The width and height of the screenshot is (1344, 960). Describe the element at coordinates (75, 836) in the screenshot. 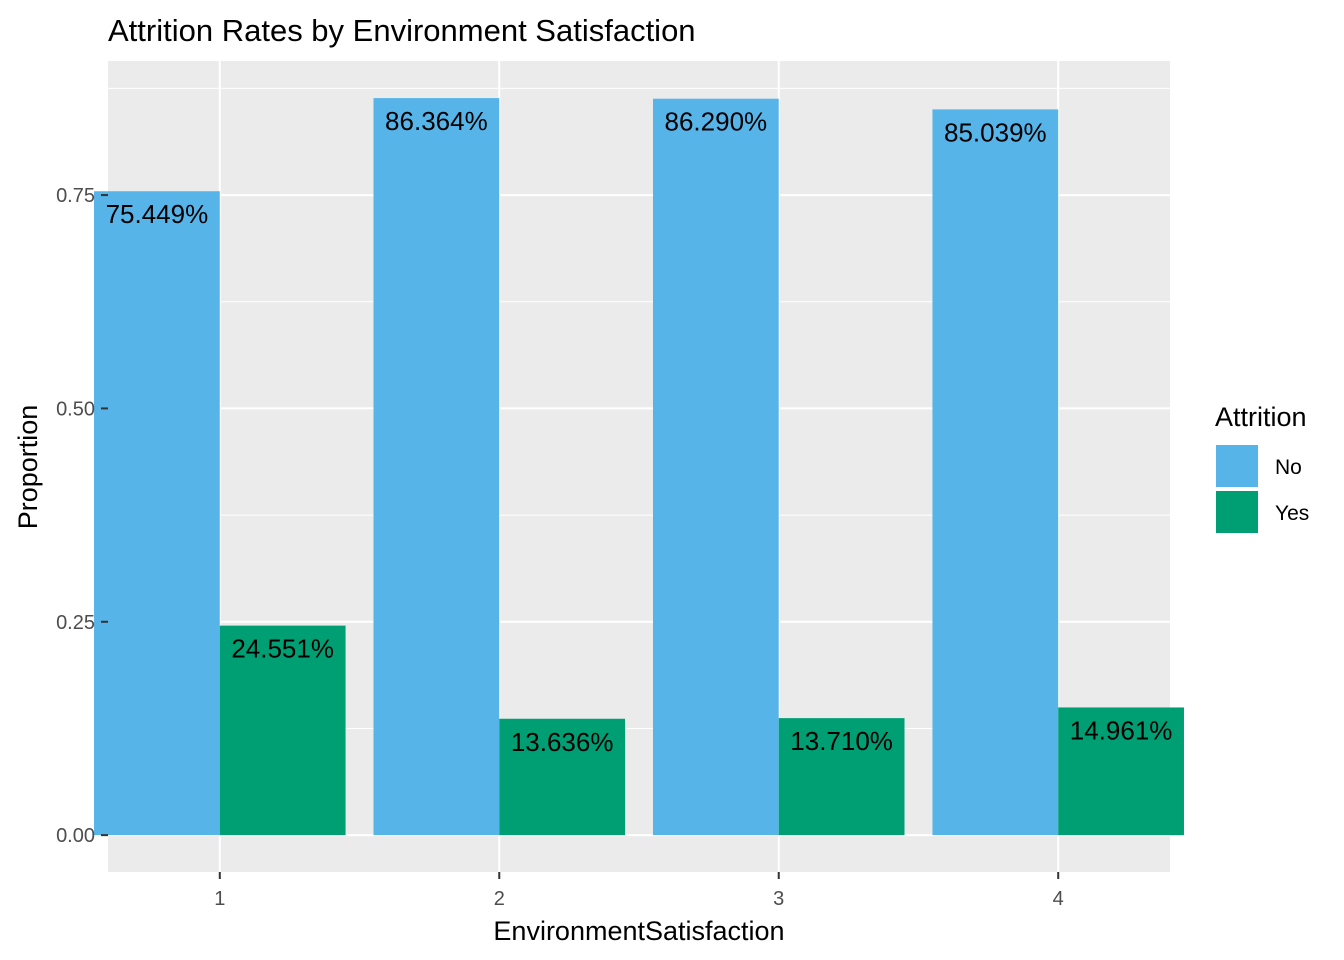

I see `y-tick-label: 0.00` at that location.